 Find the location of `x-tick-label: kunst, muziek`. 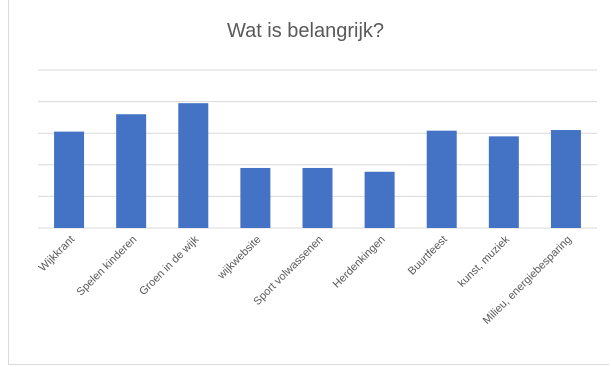

x-tick-label: kunst, muziek is located at coordinates (484, 261).